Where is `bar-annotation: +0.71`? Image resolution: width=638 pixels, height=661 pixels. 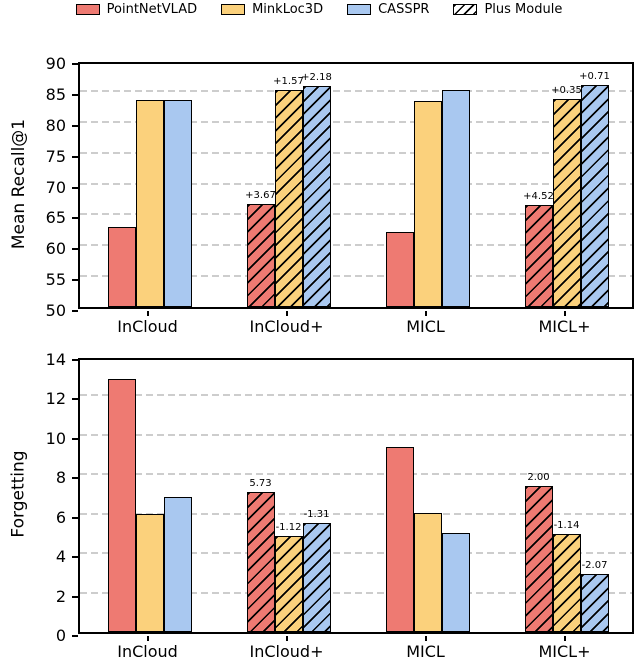 bar-annotation: +0.71 is located at coordinates (594, 77).